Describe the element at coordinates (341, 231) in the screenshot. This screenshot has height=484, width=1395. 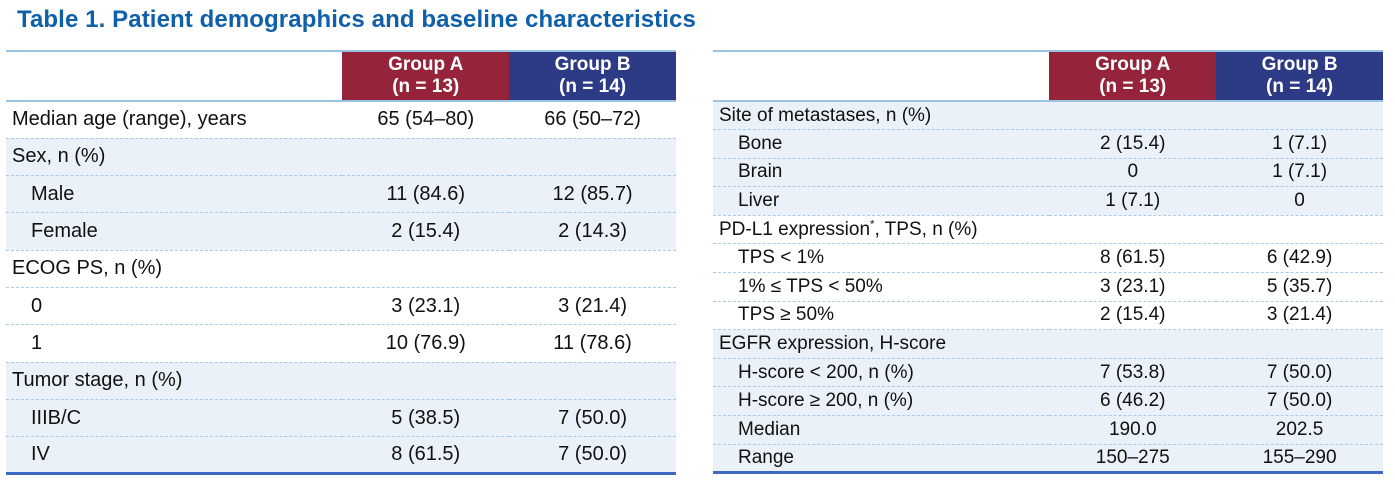
I see `table-row: Female 2 (15.4) 2 (14.3)` at that location.